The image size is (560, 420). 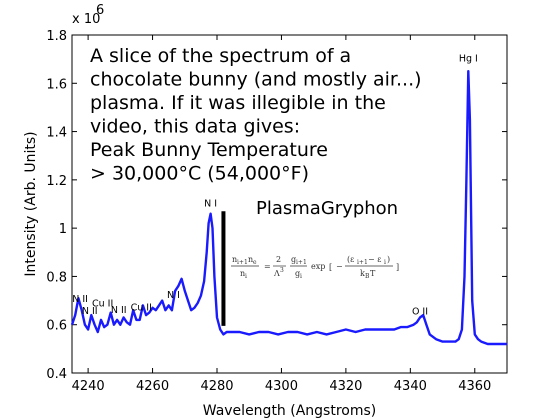 I want to click on annotation-line: Peak Bunny Temperature, so click(x=209, y=150).